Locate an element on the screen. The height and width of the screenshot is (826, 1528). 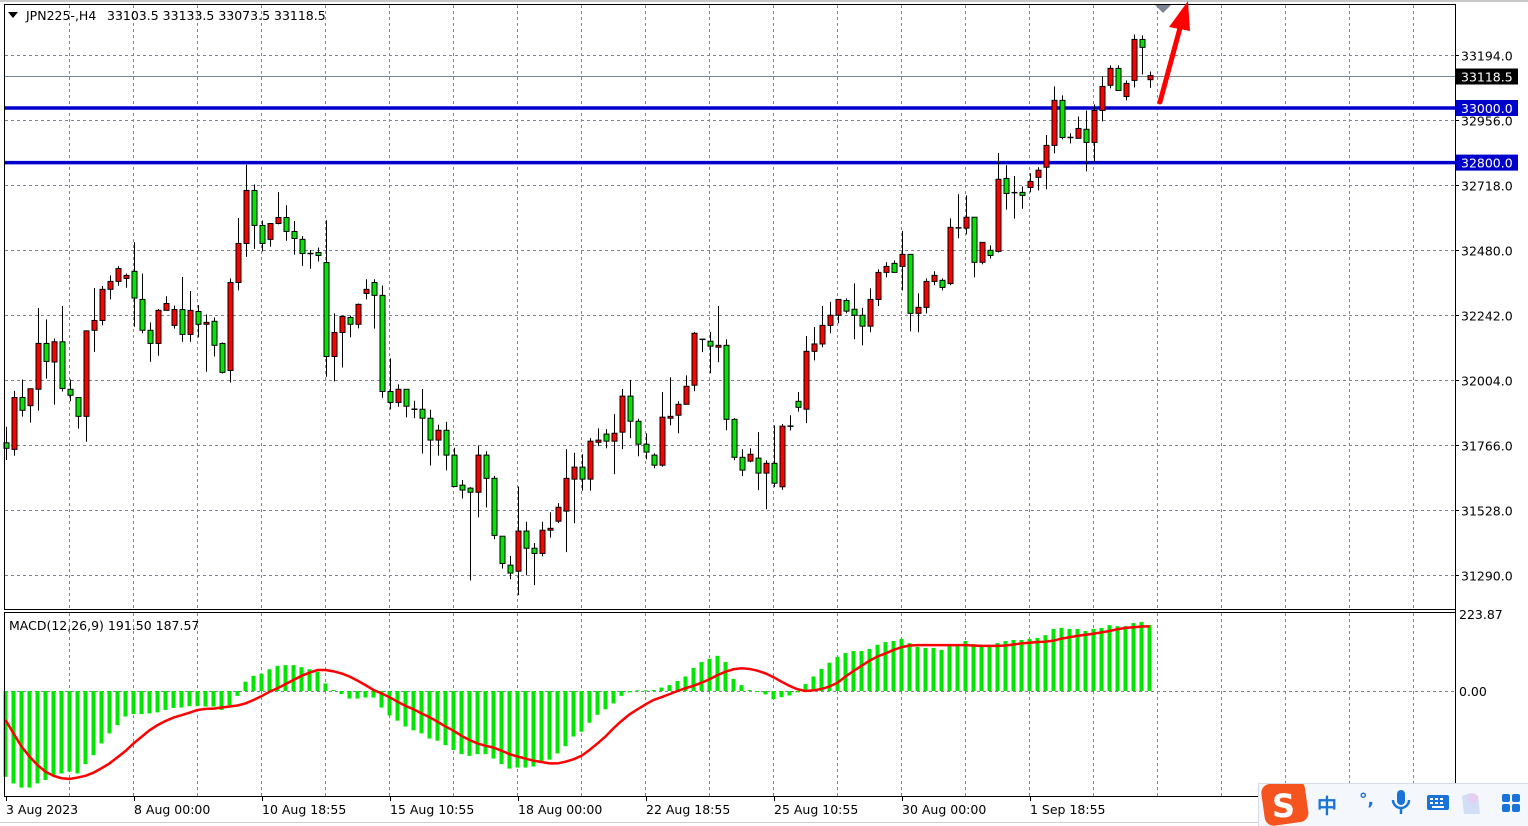
ime-chinese-mode-button: 中 is located at coordinates (1327, 806).